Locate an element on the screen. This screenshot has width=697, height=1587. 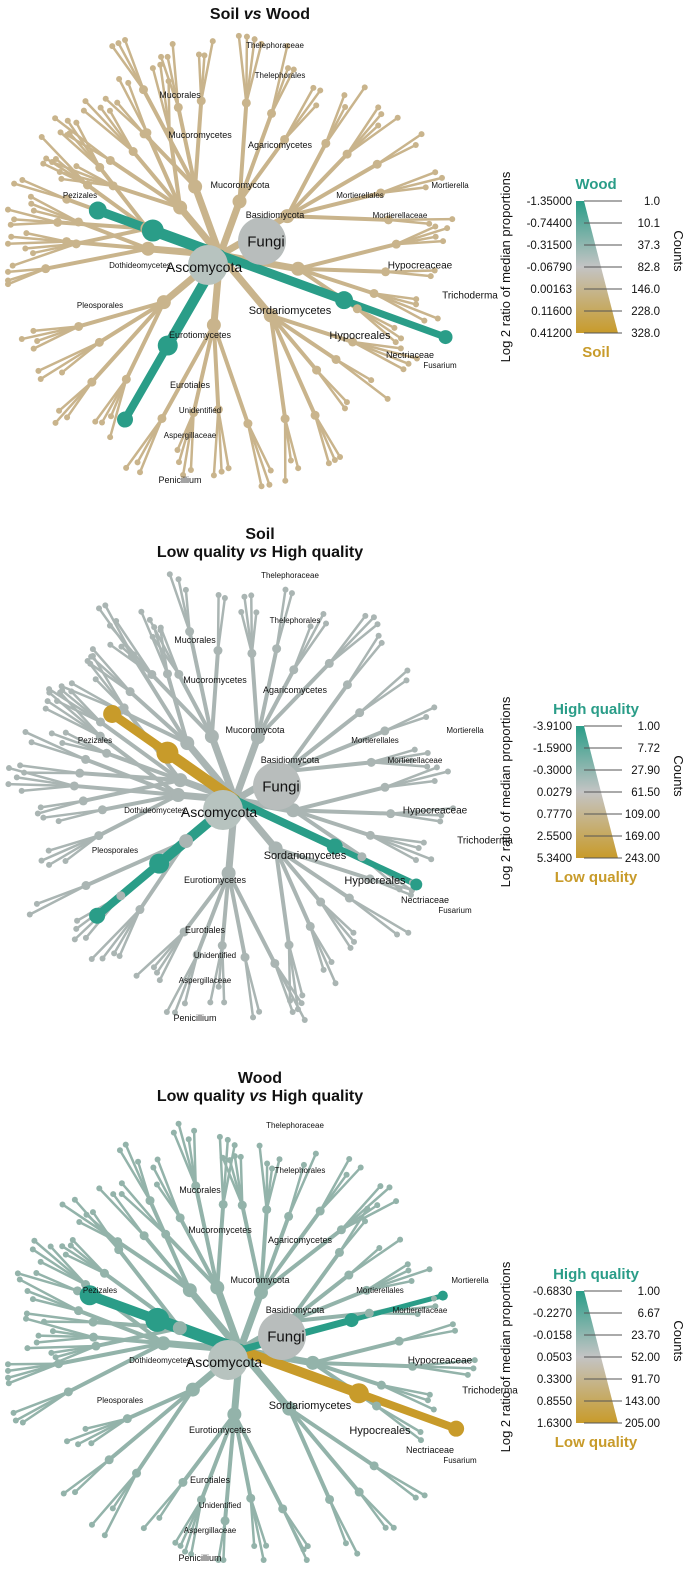
legend-ratio-value: -1.5900 is located at coordinates (552, 749).